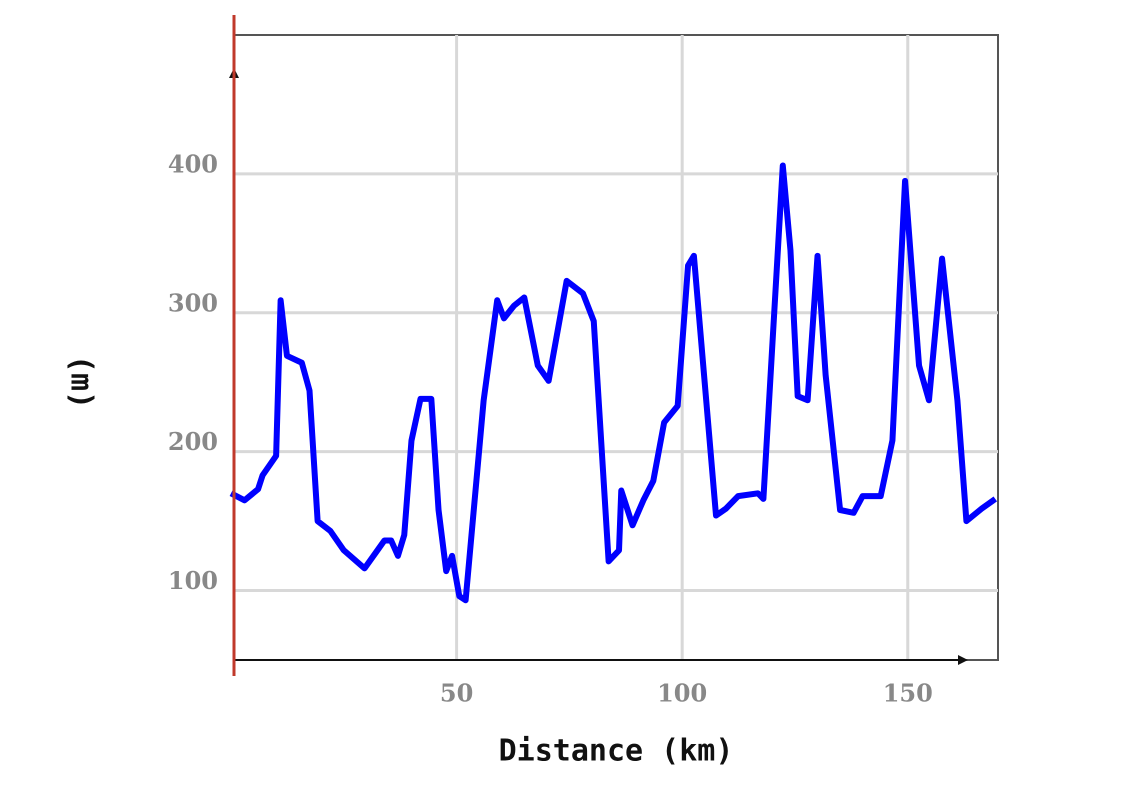  I want to click on y-tick-label: 300, so click(193, 302).